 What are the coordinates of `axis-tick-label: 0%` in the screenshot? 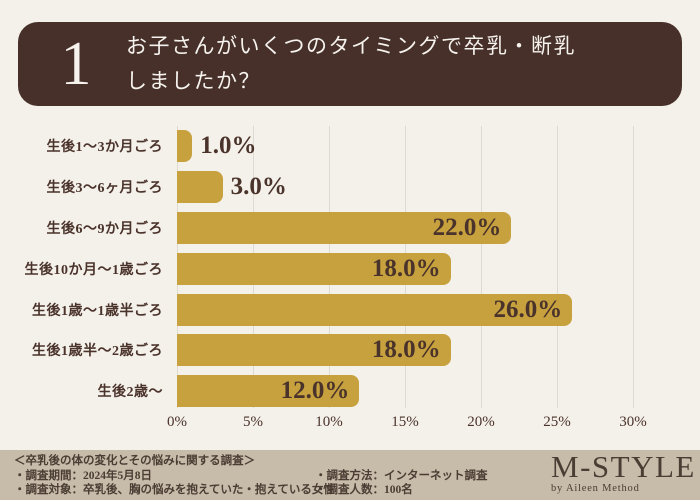 It's located at (177, 422).